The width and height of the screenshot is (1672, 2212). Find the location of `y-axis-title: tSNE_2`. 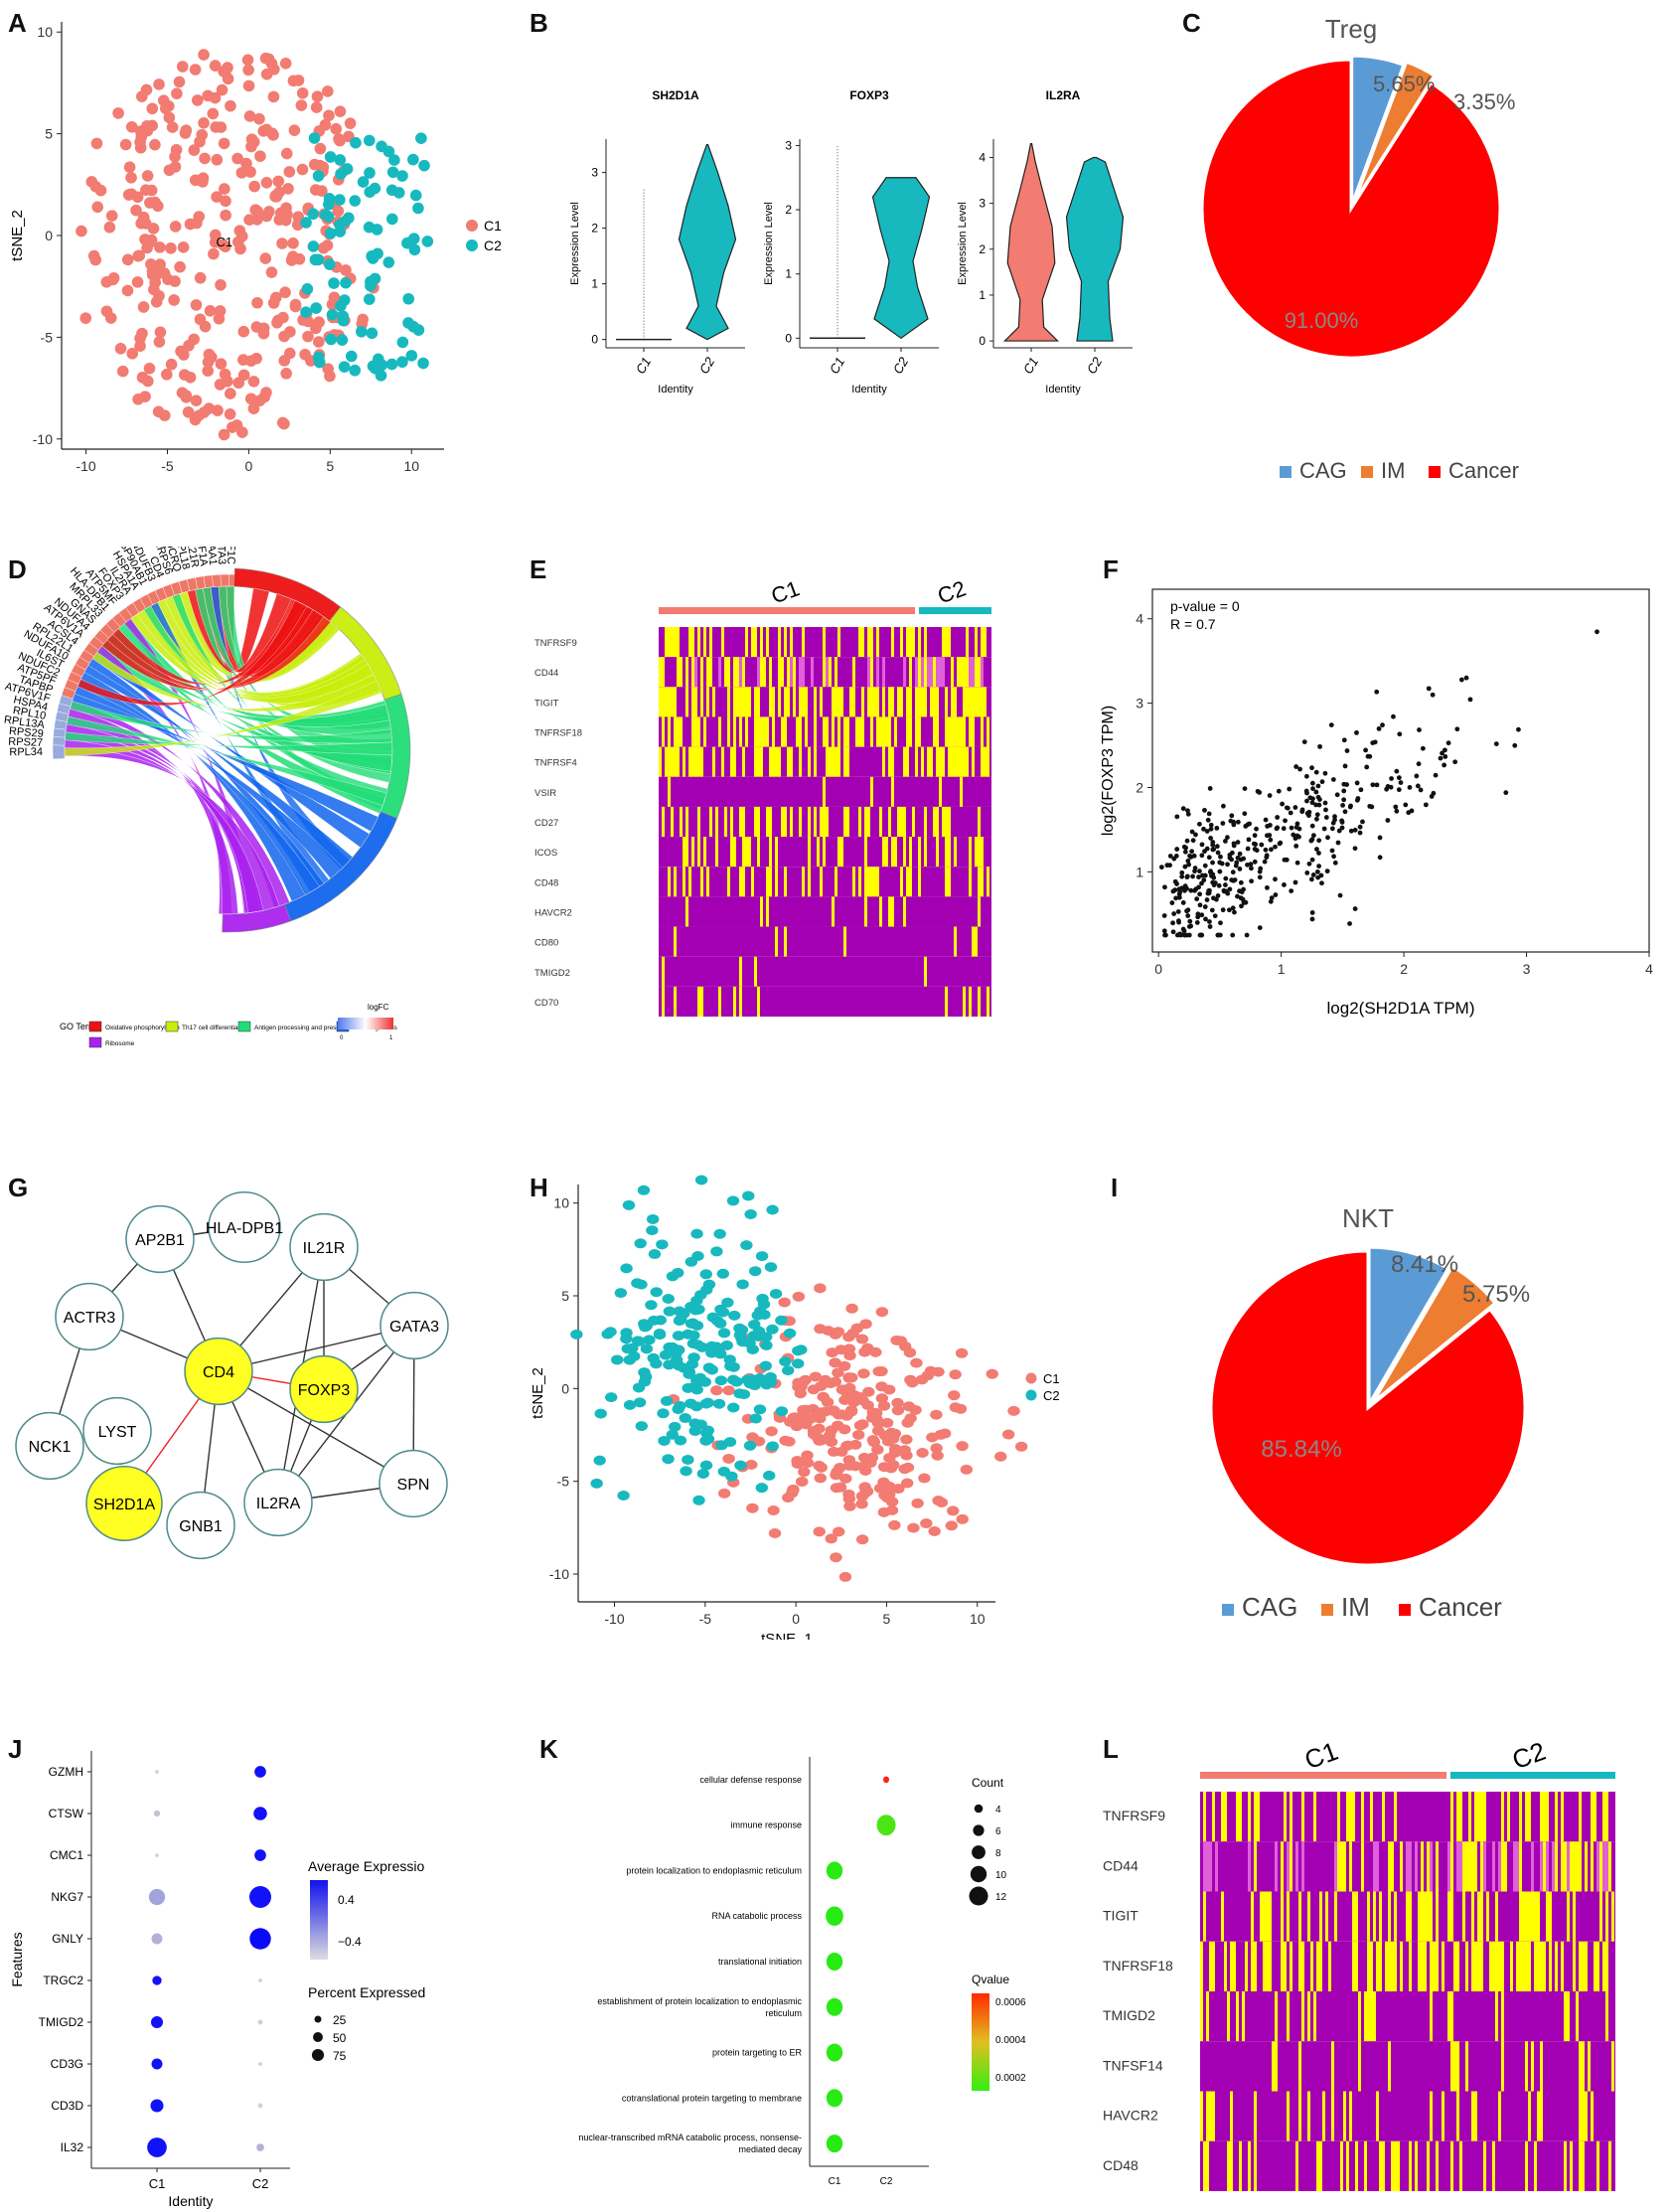

y-axis-title: tSNE_2 is located at coordinates (538, 1393).